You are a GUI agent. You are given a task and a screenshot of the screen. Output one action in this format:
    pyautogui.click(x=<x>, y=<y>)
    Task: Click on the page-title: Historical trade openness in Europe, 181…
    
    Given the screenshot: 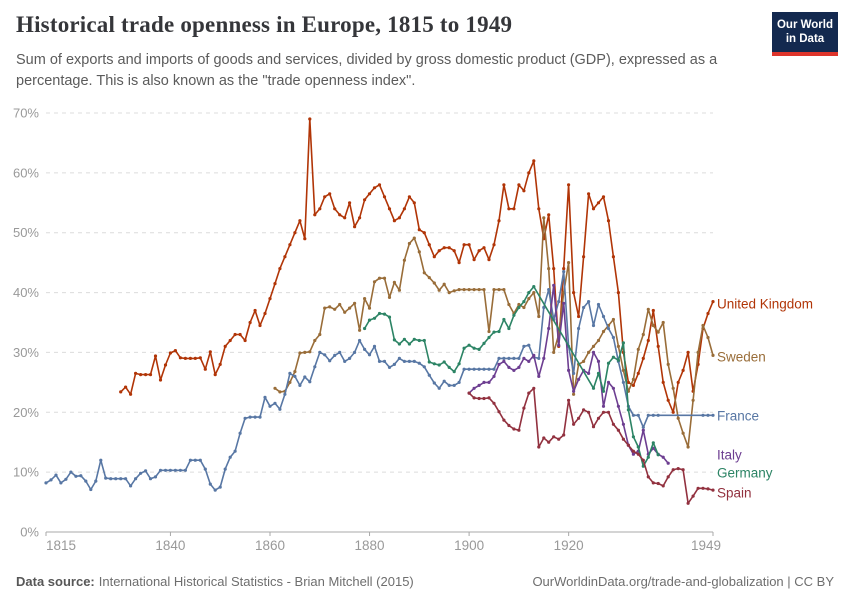 What is the action you would take?
    pyautogui.click(x=264, y=24)
    